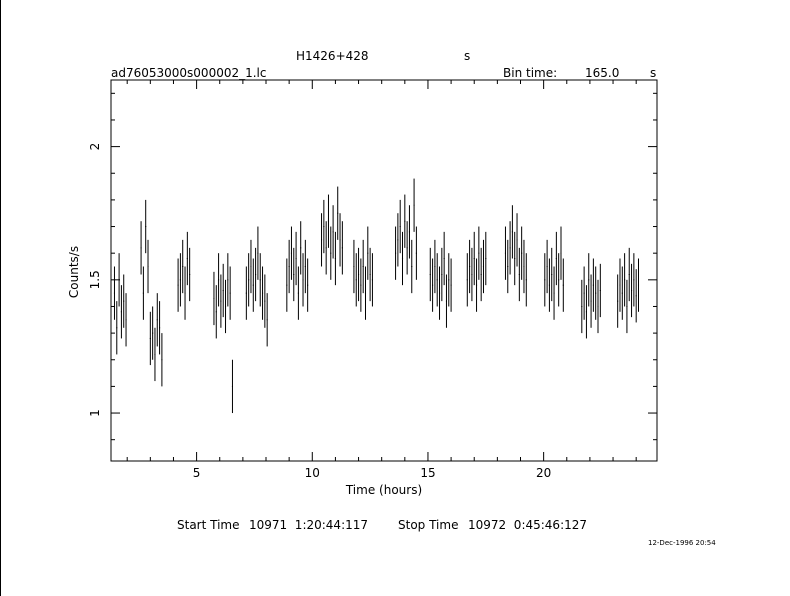 The height and width of the screenshot is (596, 790). Describe the element at coordinates (208, 525) in the screenshot. I see `start-time-label: Start Time` at that location.